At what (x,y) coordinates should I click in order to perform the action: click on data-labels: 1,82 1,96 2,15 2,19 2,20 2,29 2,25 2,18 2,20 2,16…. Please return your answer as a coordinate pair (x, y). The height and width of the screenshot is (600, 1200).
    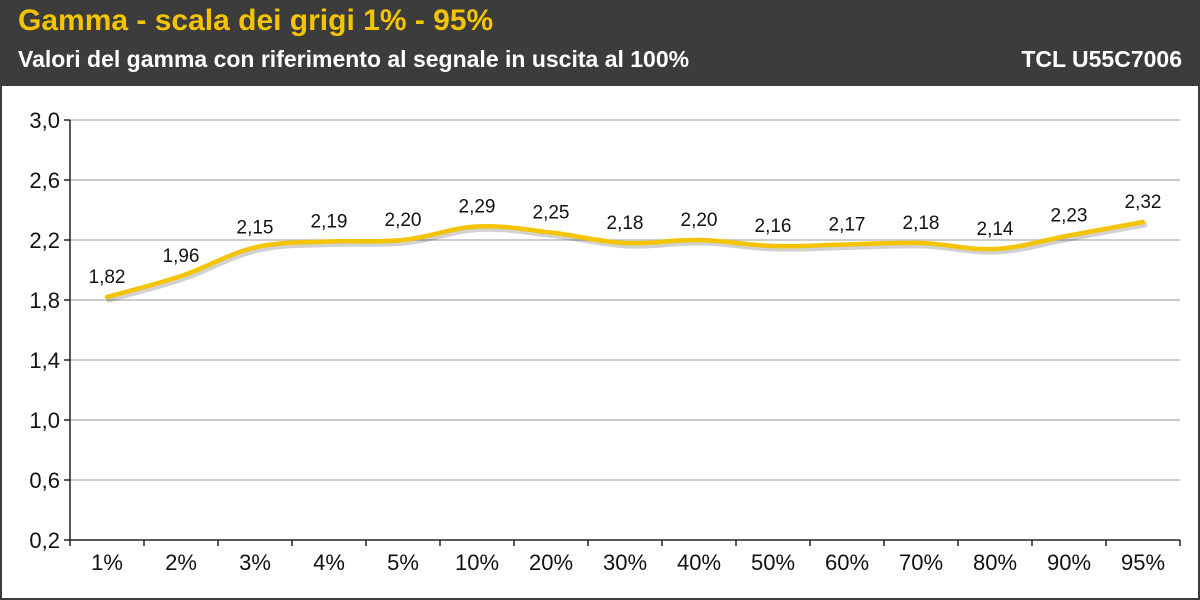
    Looking at the image, I should click on (625, 240).